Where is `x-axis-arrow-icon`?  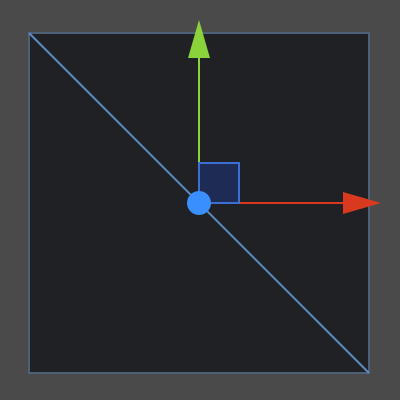 x-axis-arrow-icon is located at coordinates (362, 203).